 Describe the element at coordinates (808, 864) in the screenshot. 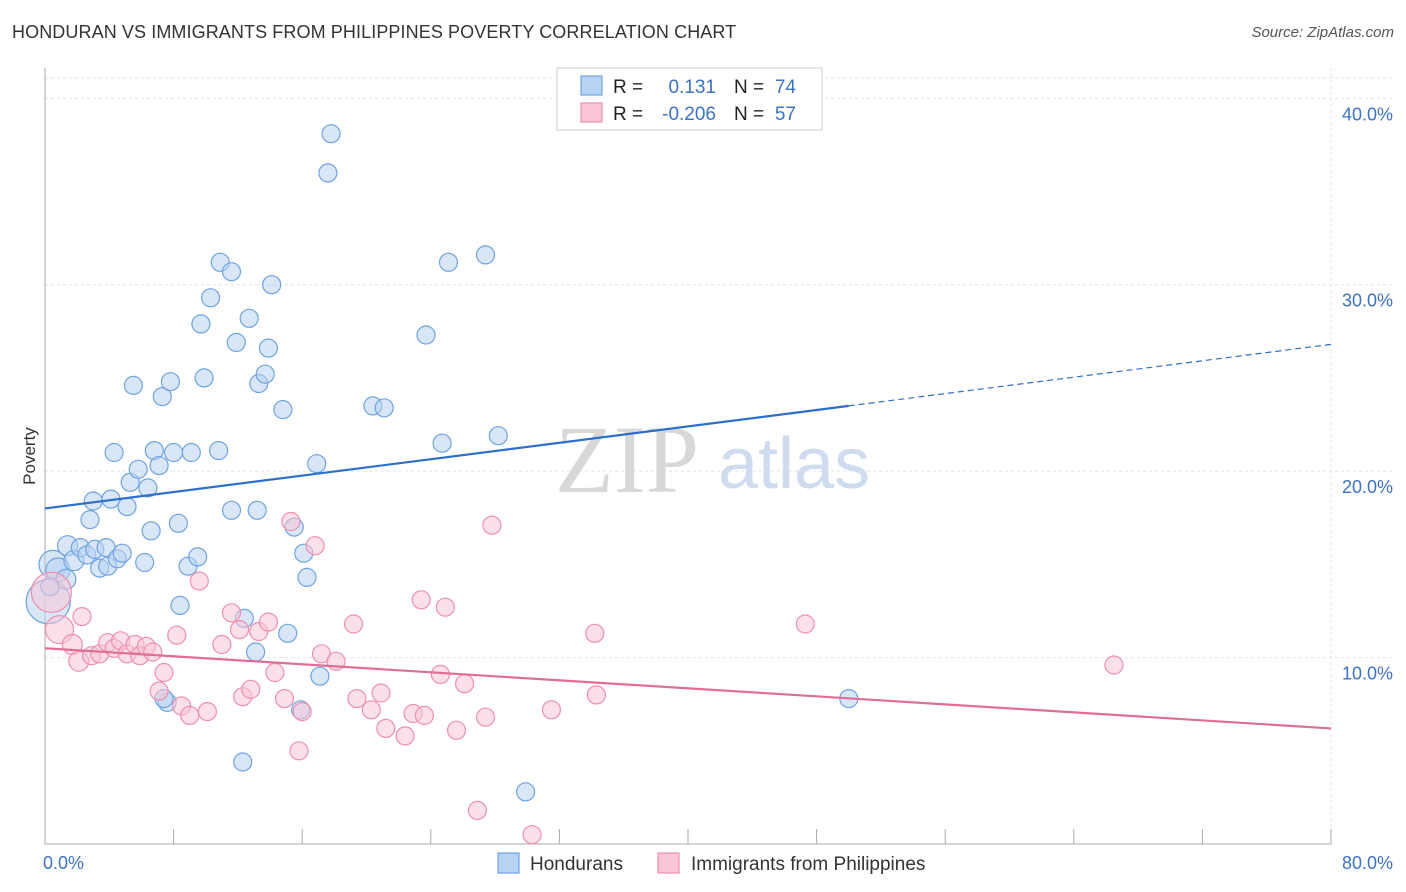

I see `series-legend-label-philippines: Immigrants from Philippines` at that location.